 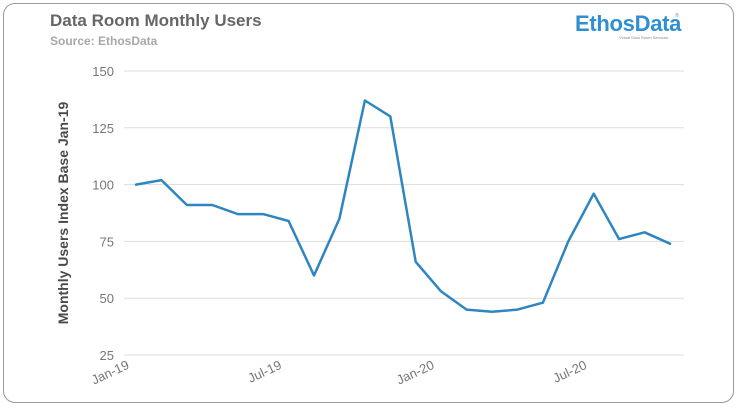 What do you see at coordinates (104, 41) in the screenshot?
I see `chart-subtitle: Source: EthosData` at bounding box center [104, 41].